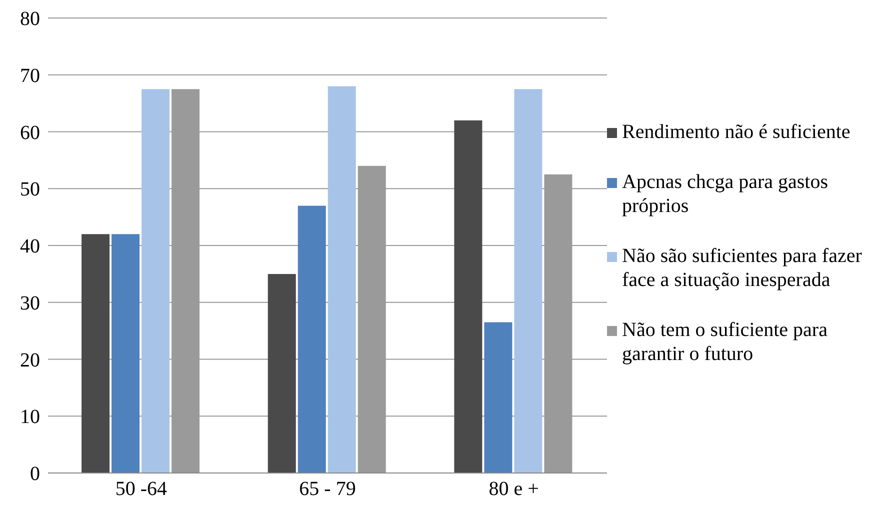  What do you see at coordinates (30, 75) in the screenshot?
I see `y-tick-label: 70` at bounding box center [30, 75].